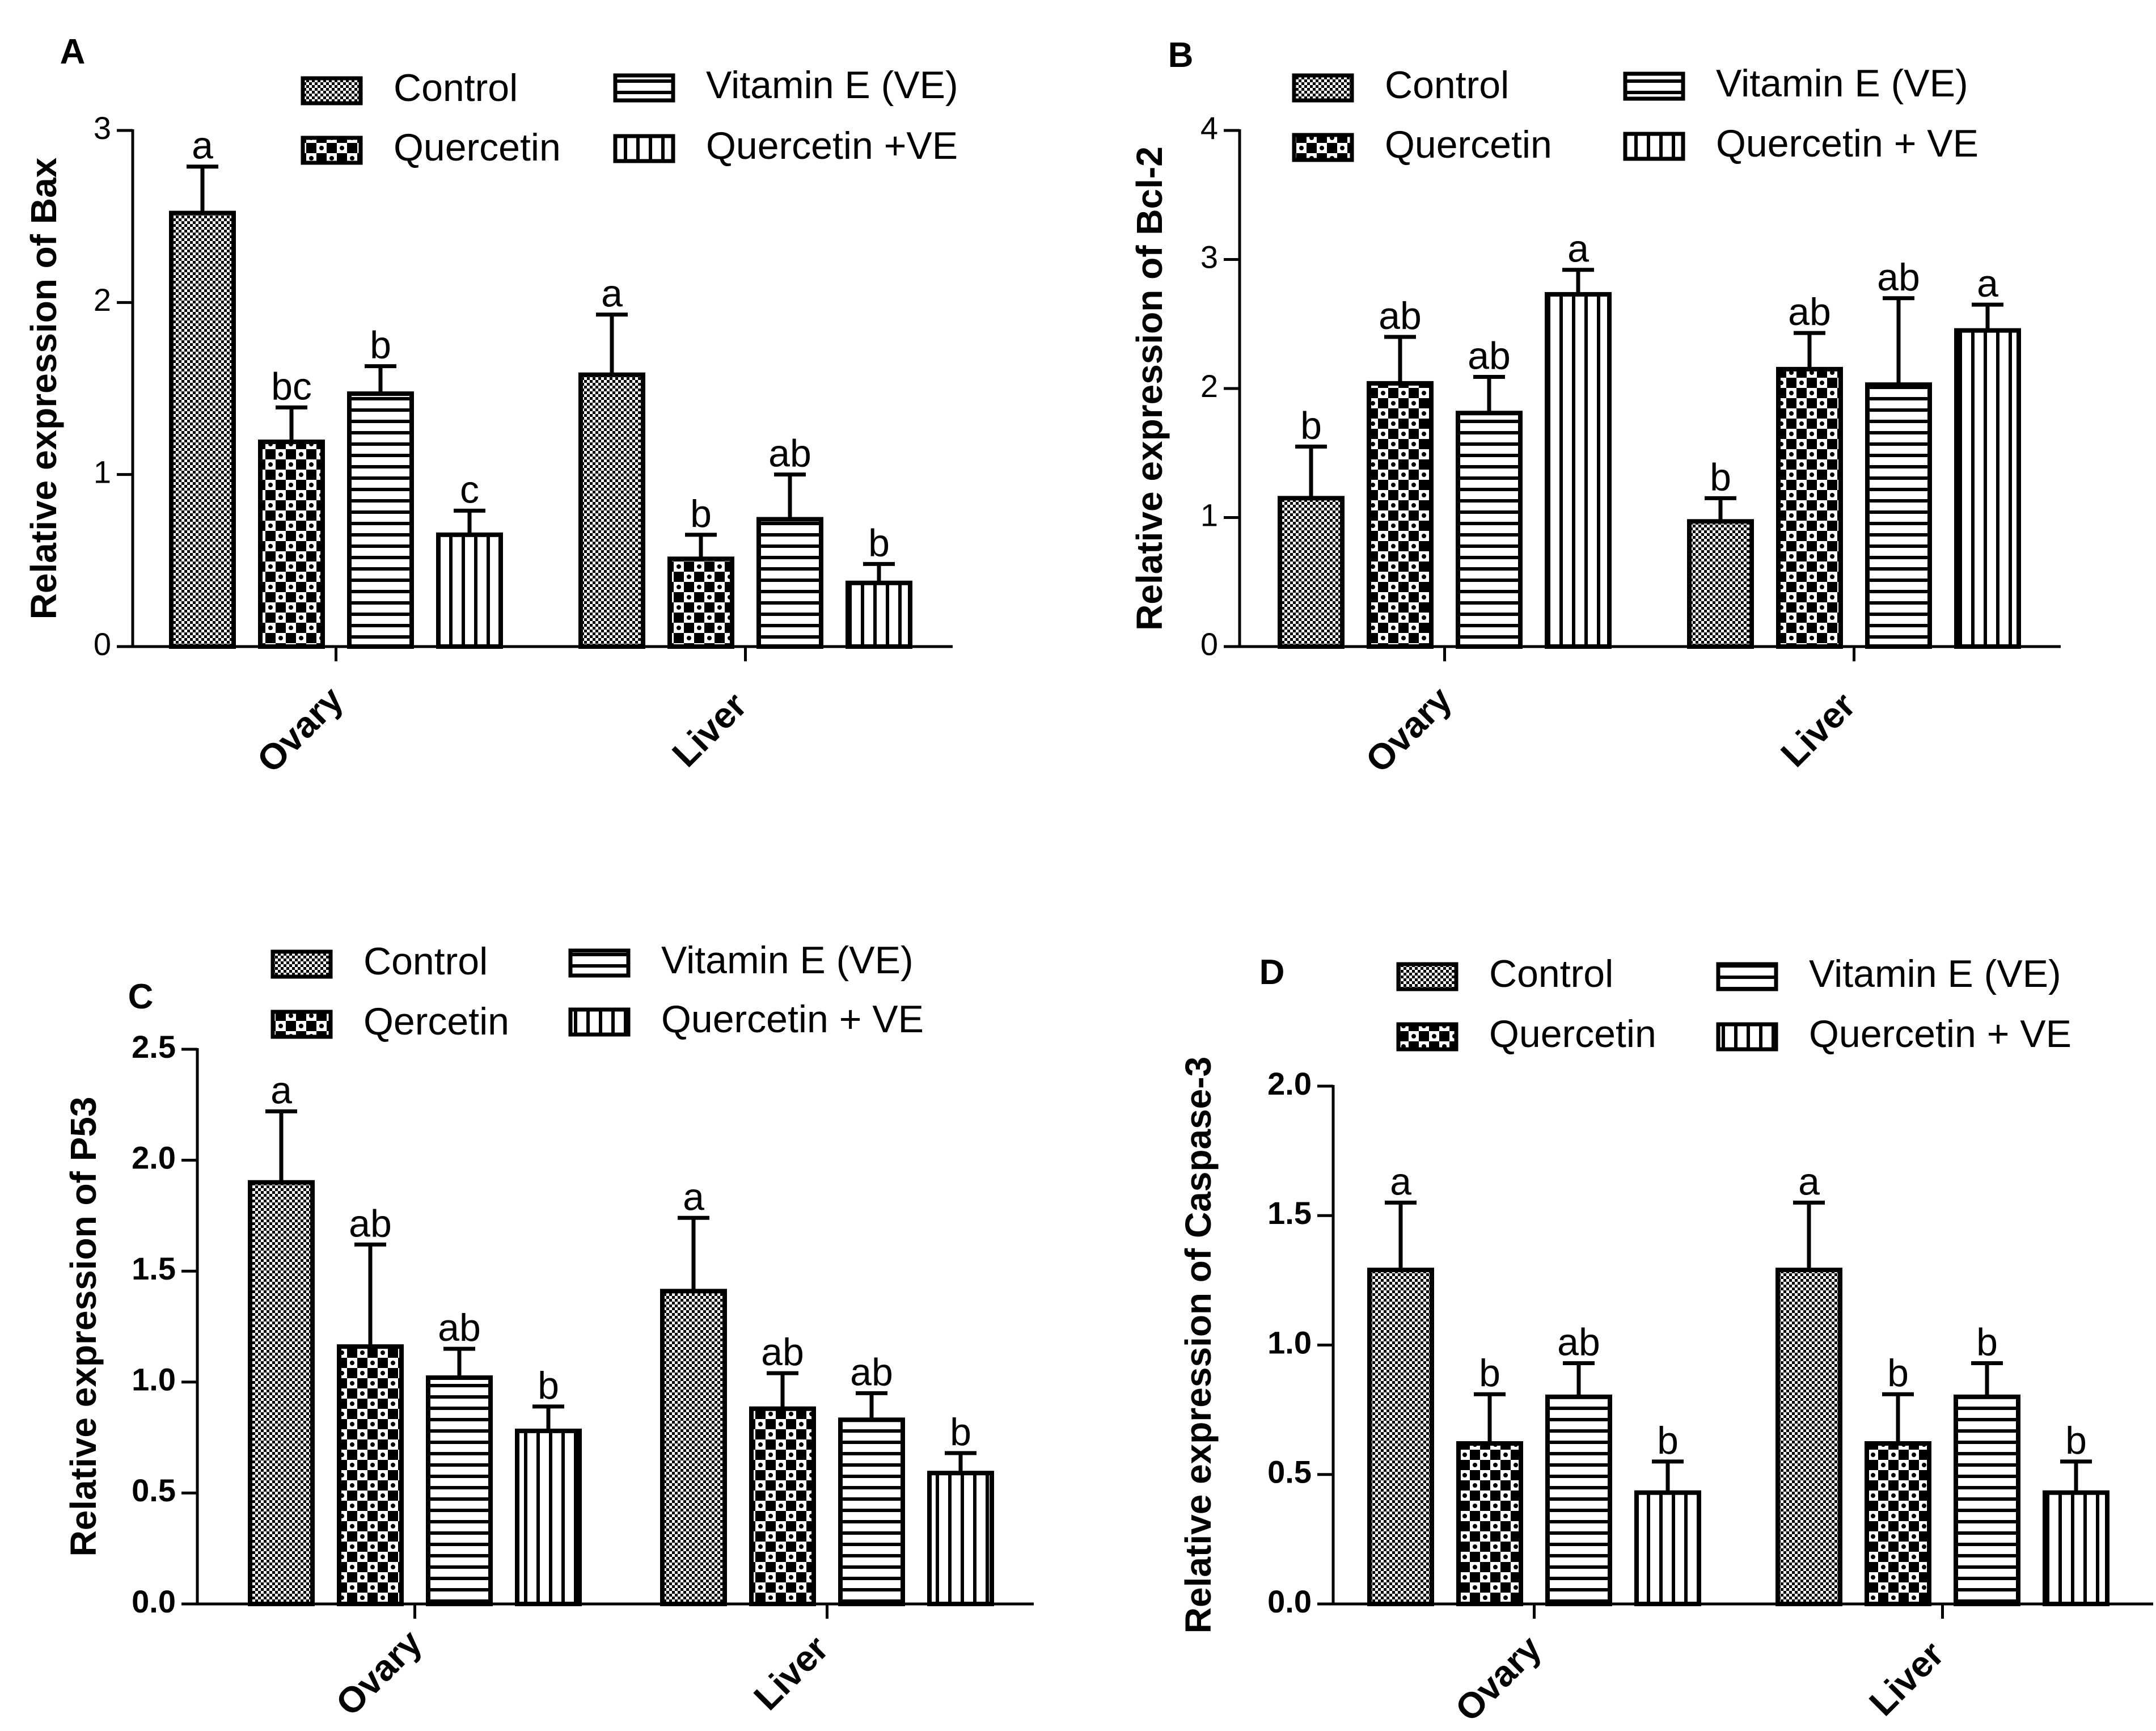 Image resolution: width=2156 pixels, height=1731 pixels. Describe the element at coordinates (73, 52) in the screenshot. I see `panel-letter: A` at that location.